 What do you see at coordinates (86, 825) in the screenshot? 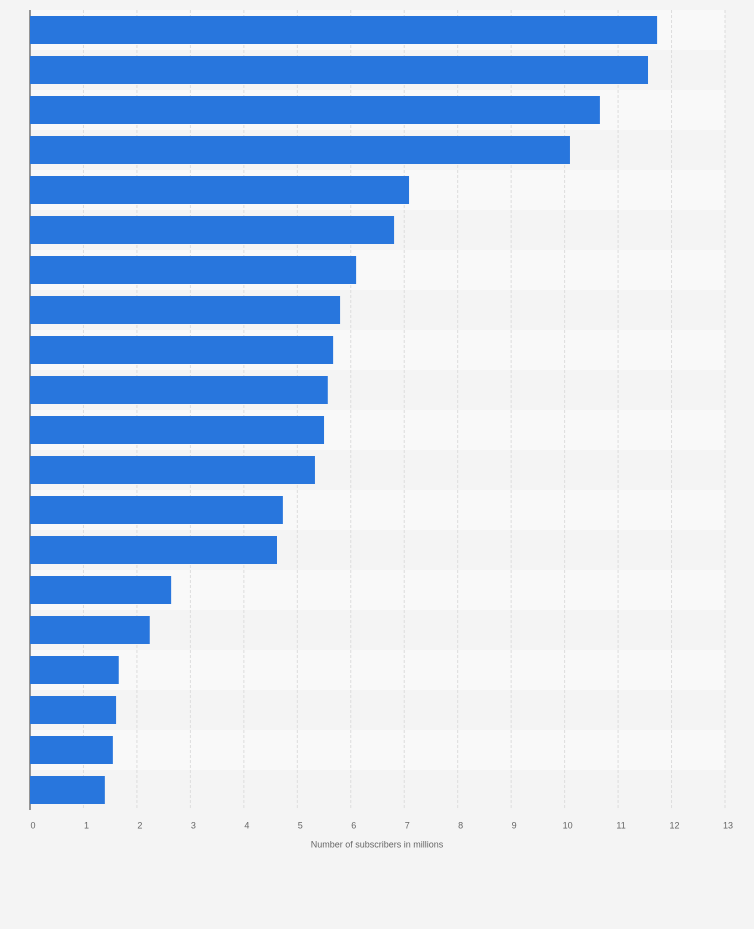
I see `x-tick-label: 1` at bounding box center [86, 825].